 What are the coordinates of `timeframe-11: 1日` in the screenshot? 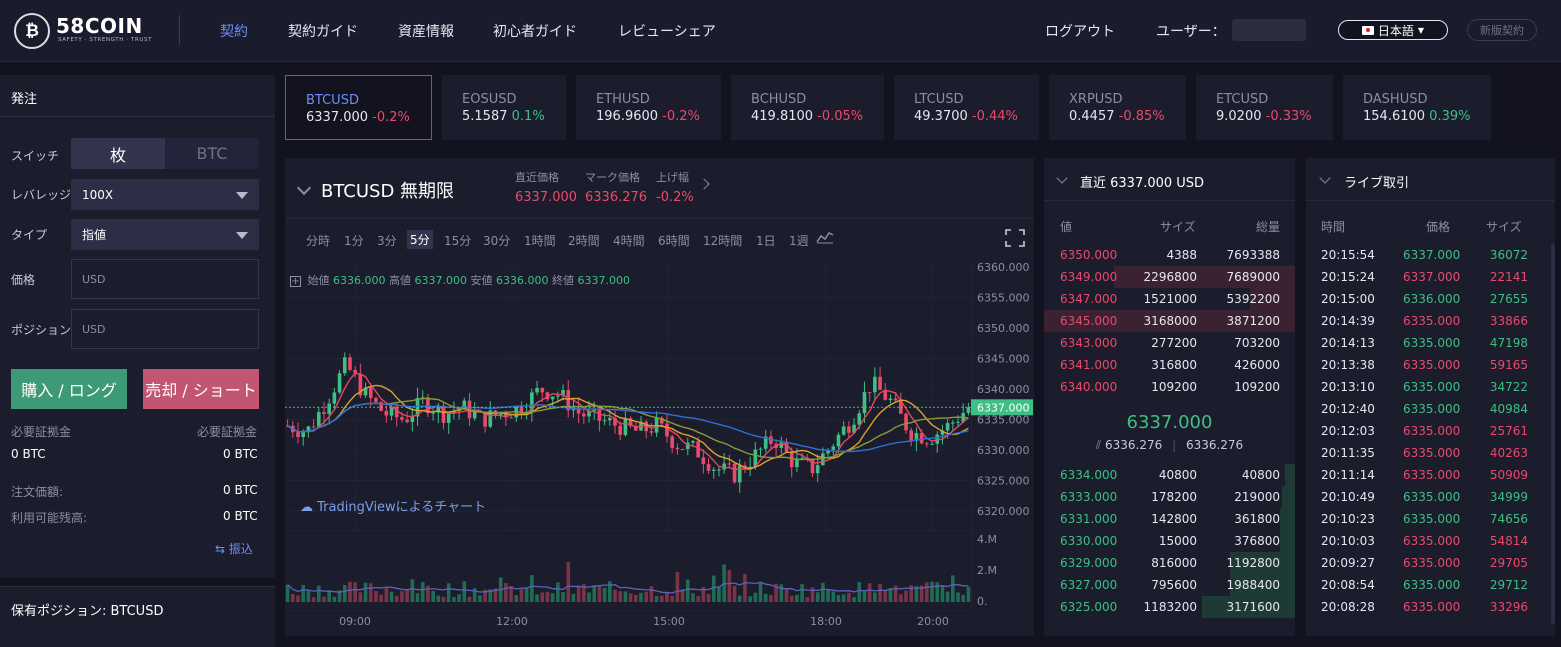 It's located at (766, 241).